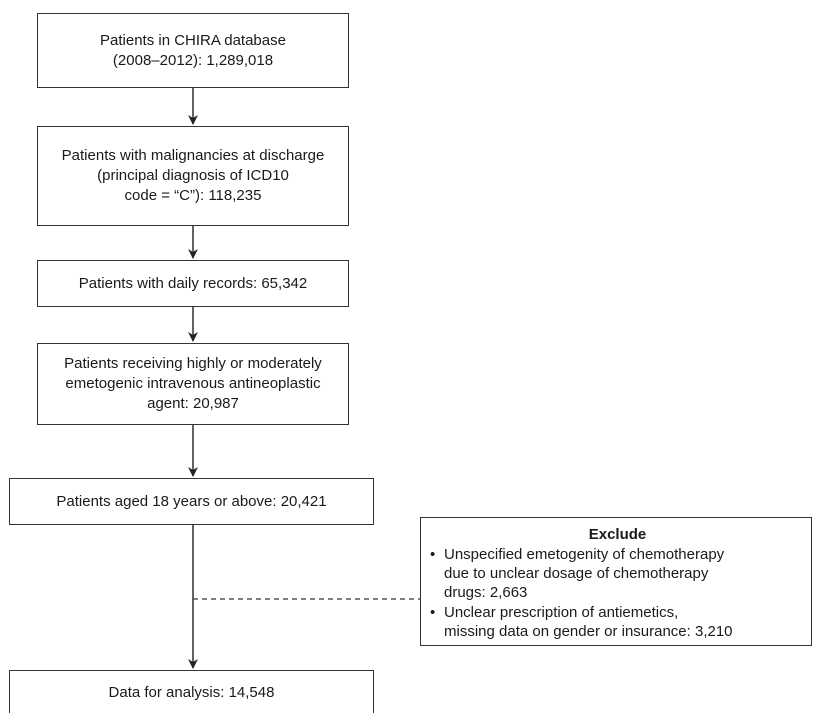 The image size is (815, 713). I want to click on exclude-title: Exclude, so click(617, 534).